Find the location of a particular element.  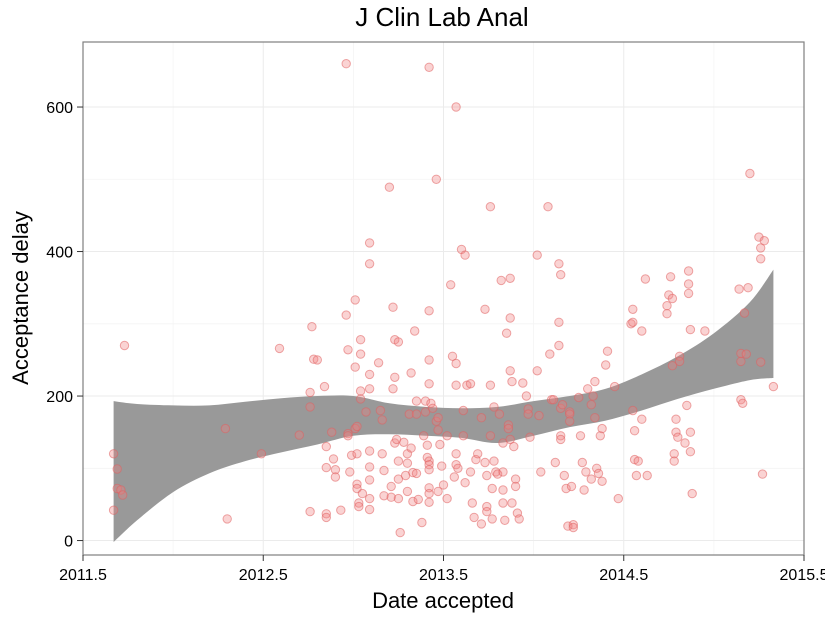

x-tick-label: 2012.5 is located at coordinates (263, 575).